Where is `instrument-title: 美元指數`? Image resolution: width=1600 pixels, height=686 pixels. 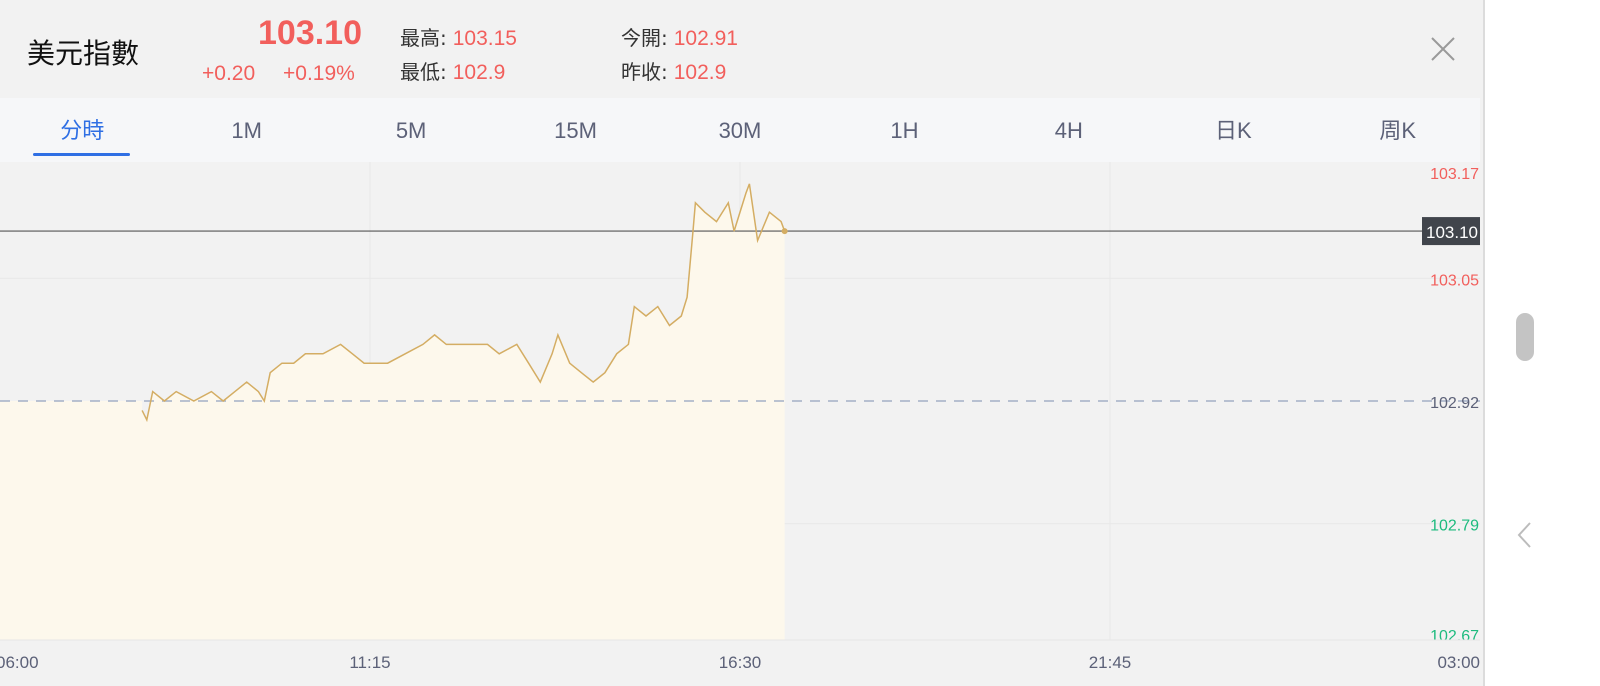
instrument-title: 美元指數 is located at coordinates (83, 53).